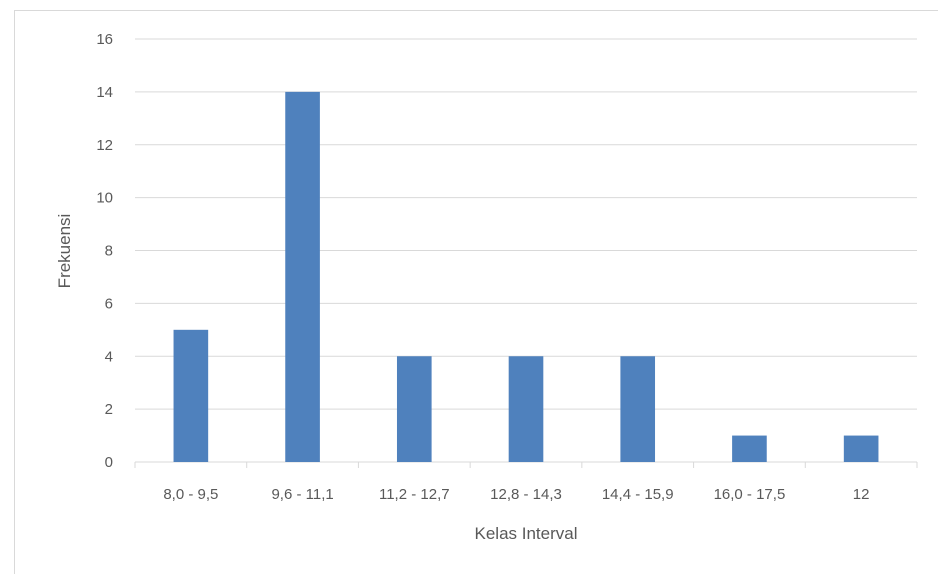  I want to click on y-tick-label: 16, so click(104, 39).